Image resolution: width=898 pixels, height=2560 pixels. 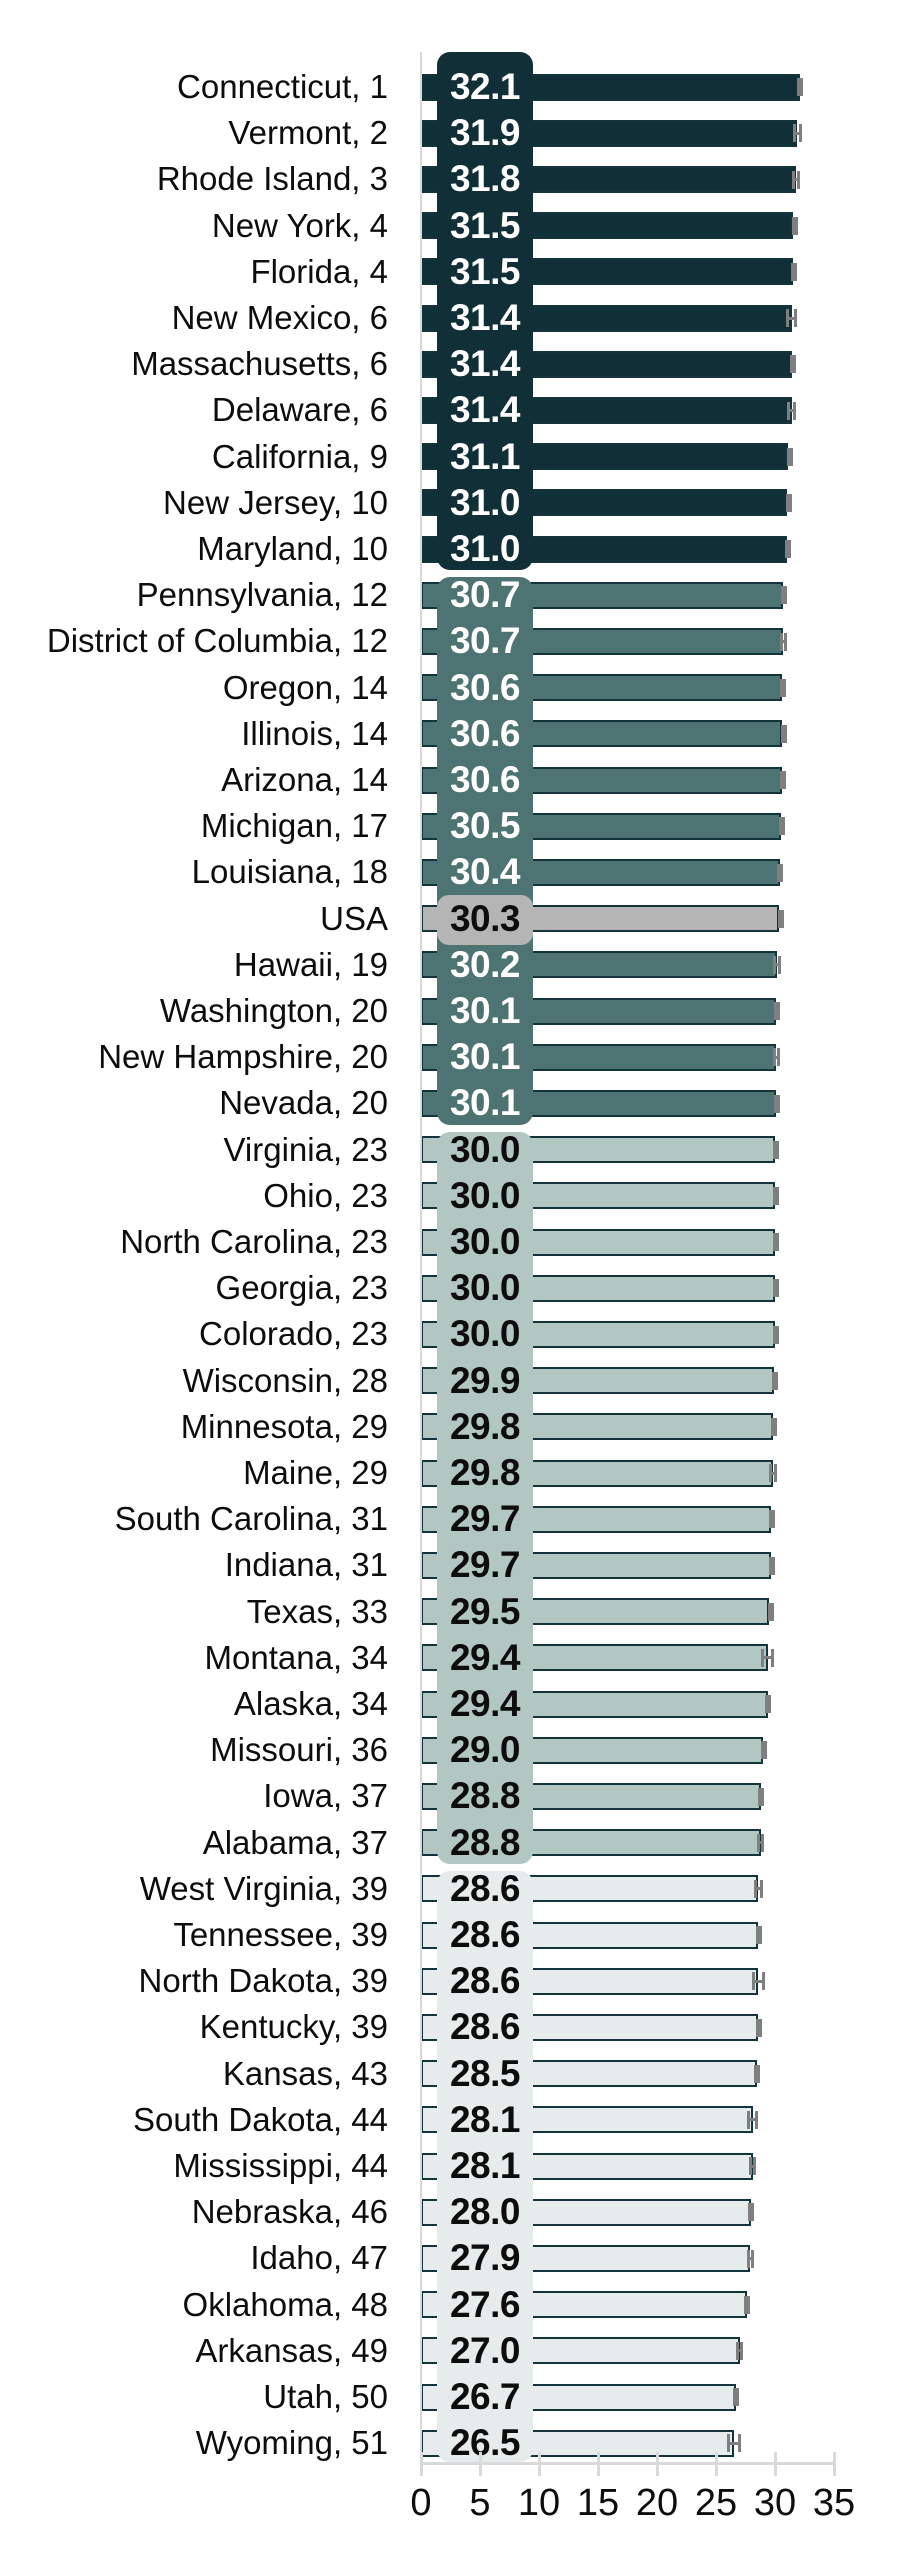 What do you see at coordinates (480, 2503) in the screenshot?
I see `x-axis-tick-label: 5` at bounding box center [480, 2503].